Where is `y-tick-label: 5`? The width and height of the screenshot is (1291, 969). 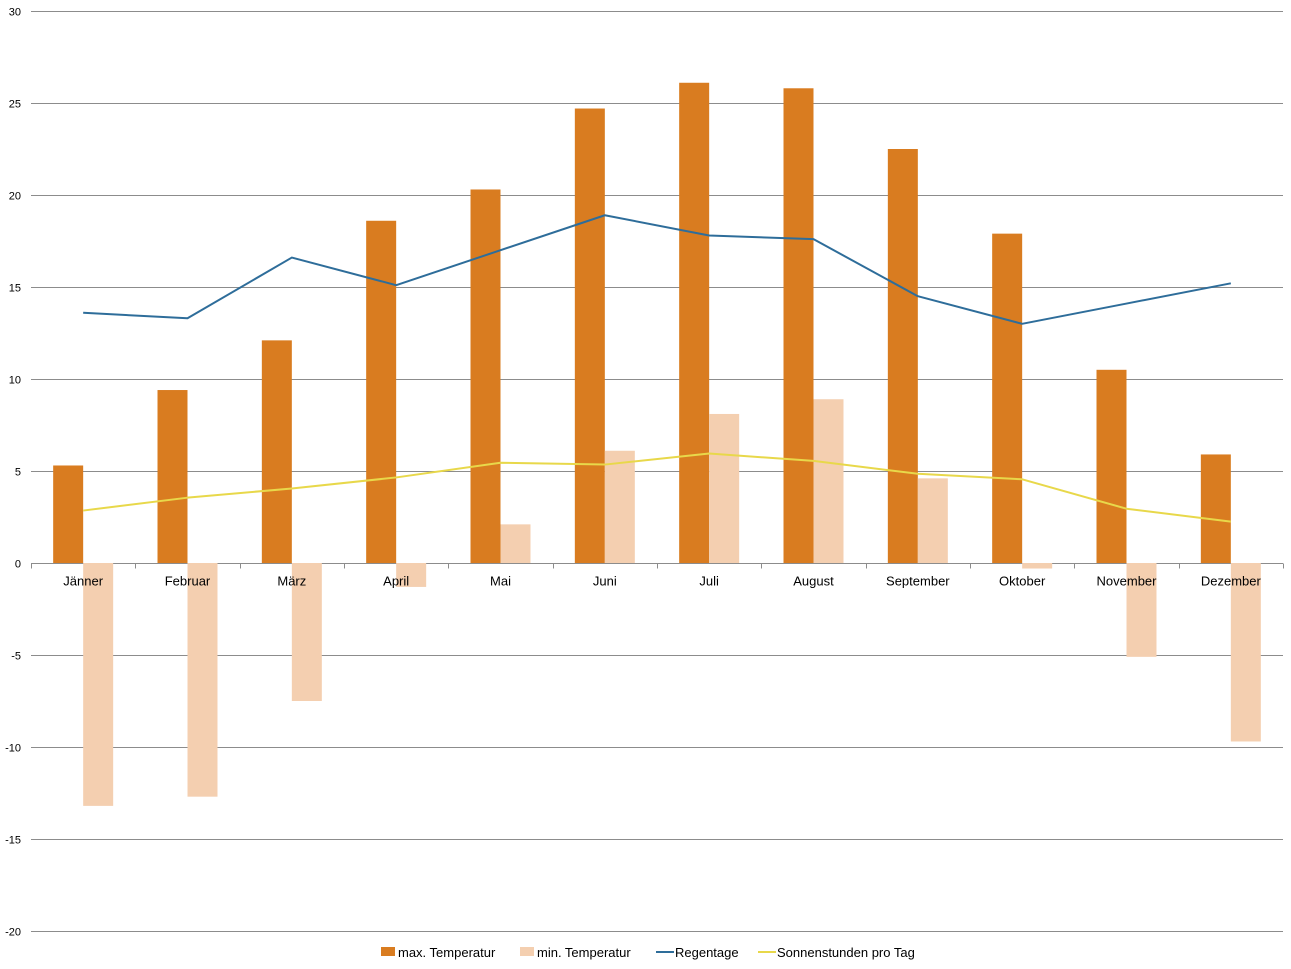
y-tick-label: 5 is located at coordinates (18, 473).